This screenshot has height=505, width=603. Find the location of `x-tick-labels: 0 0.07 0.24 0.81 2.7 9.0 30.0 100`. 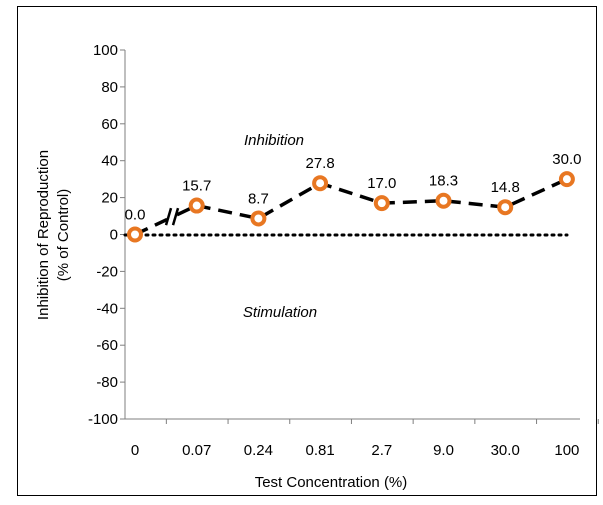

x-tick-labels: 0 0.07 0.24 0.81 2.7 9.0 30.0 100 is located at coordinates (355, 450).